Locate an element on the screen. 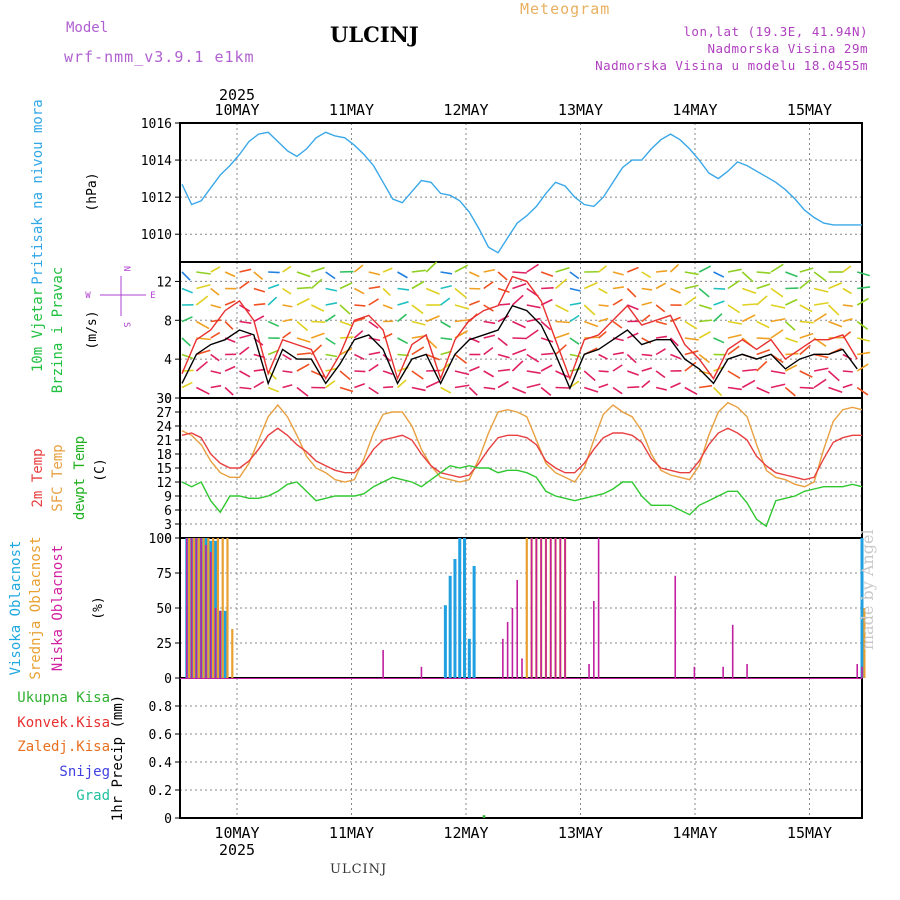 This screenshot has height=900, width=900. legend-freezing-rain: Zaledj.Kisa is located at coordinates (63, 747).